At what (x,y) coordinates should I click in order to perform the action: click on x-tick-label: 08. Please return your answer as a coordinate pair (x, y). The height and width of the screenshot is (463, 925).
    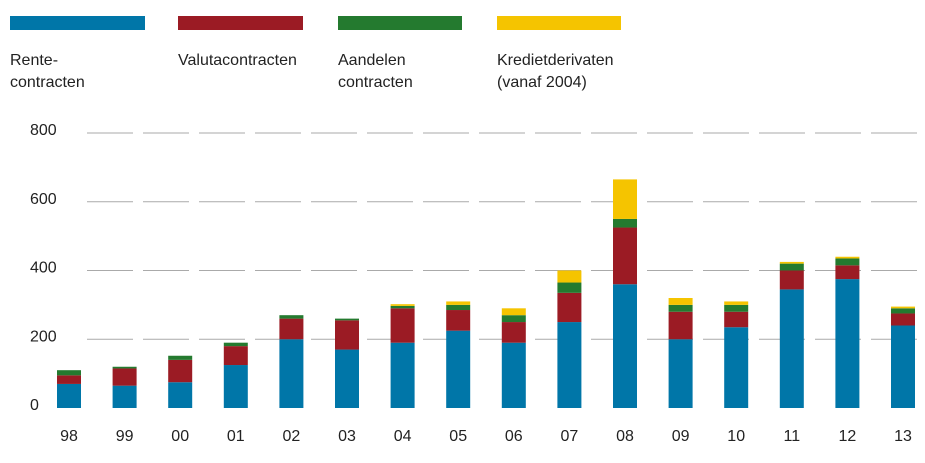
    Looking at the image, I should click on (625, 436).